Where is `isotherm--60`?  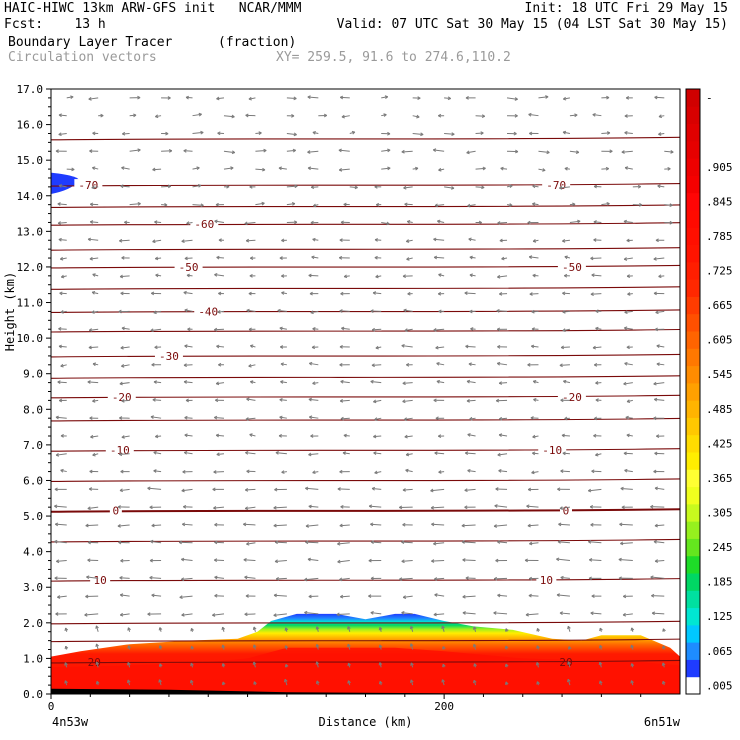
isotherm--60 is located at coordinates (365, 224).